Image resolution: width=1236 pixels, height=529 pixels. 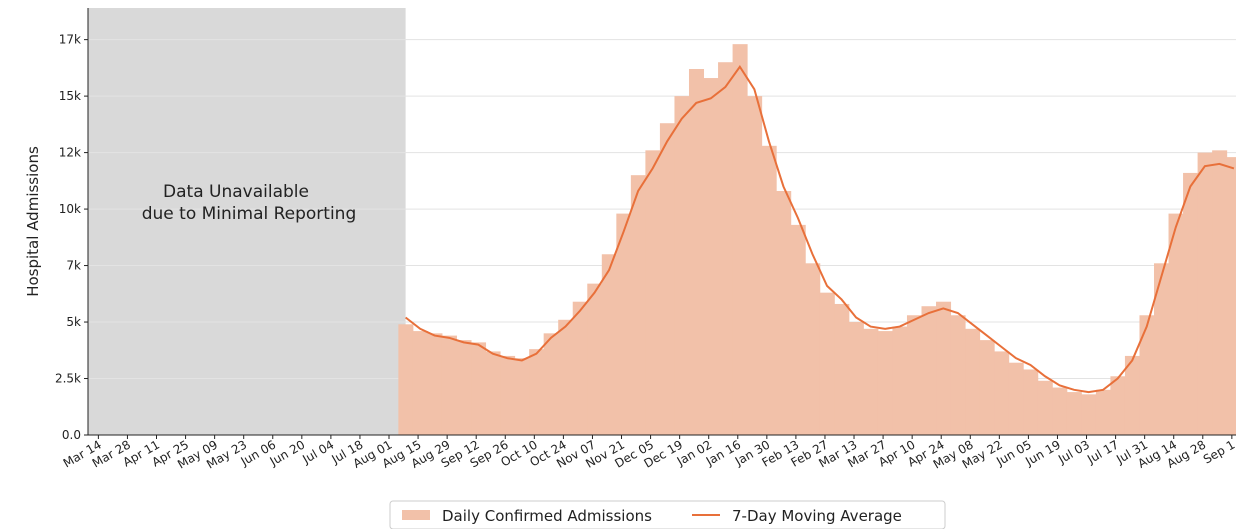 What do you see at coordinates (817, 516) in the screenshot?
I see `legend-label: 7-Day Moving Average` at bounding box center [817, 516].